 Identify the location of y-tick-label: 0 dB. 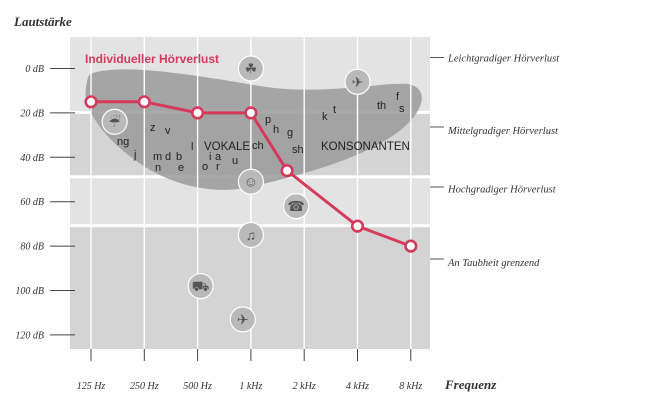
(34, 69).